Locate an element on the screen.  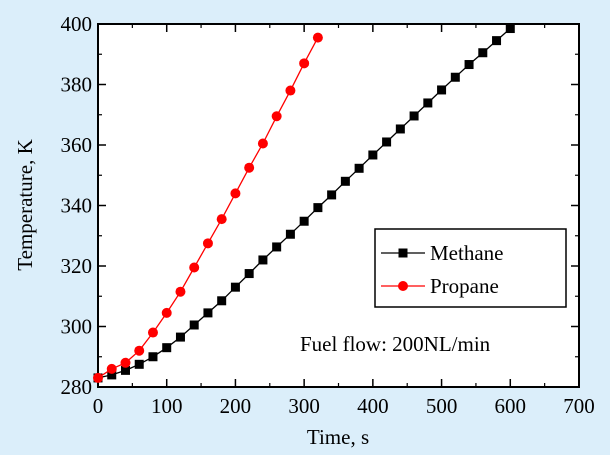
y-tick-label: 340 is located at coordinates (77, 206).